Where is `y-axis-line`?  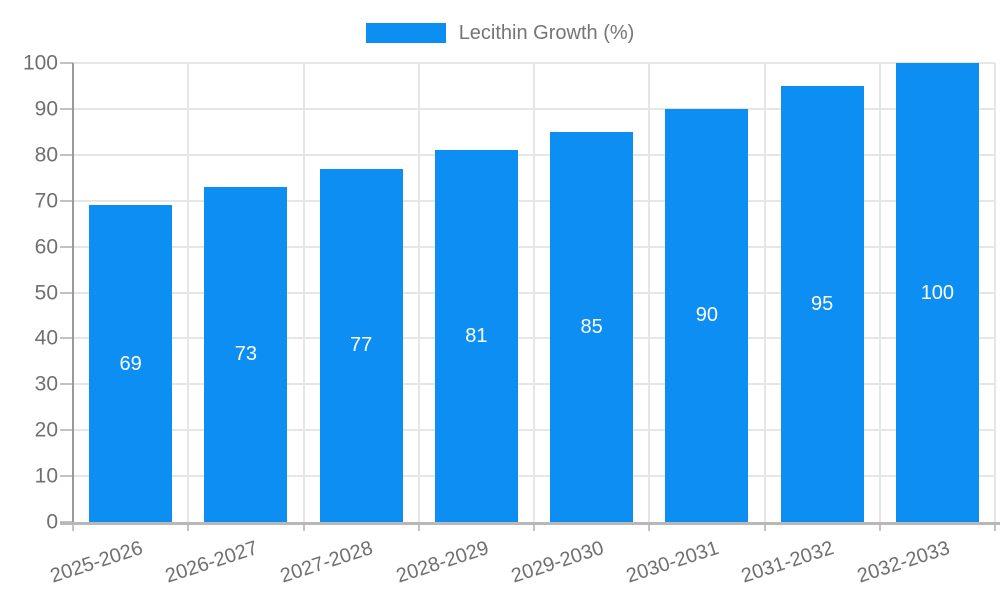
y-axis-line is located at coordinates (73, 292).